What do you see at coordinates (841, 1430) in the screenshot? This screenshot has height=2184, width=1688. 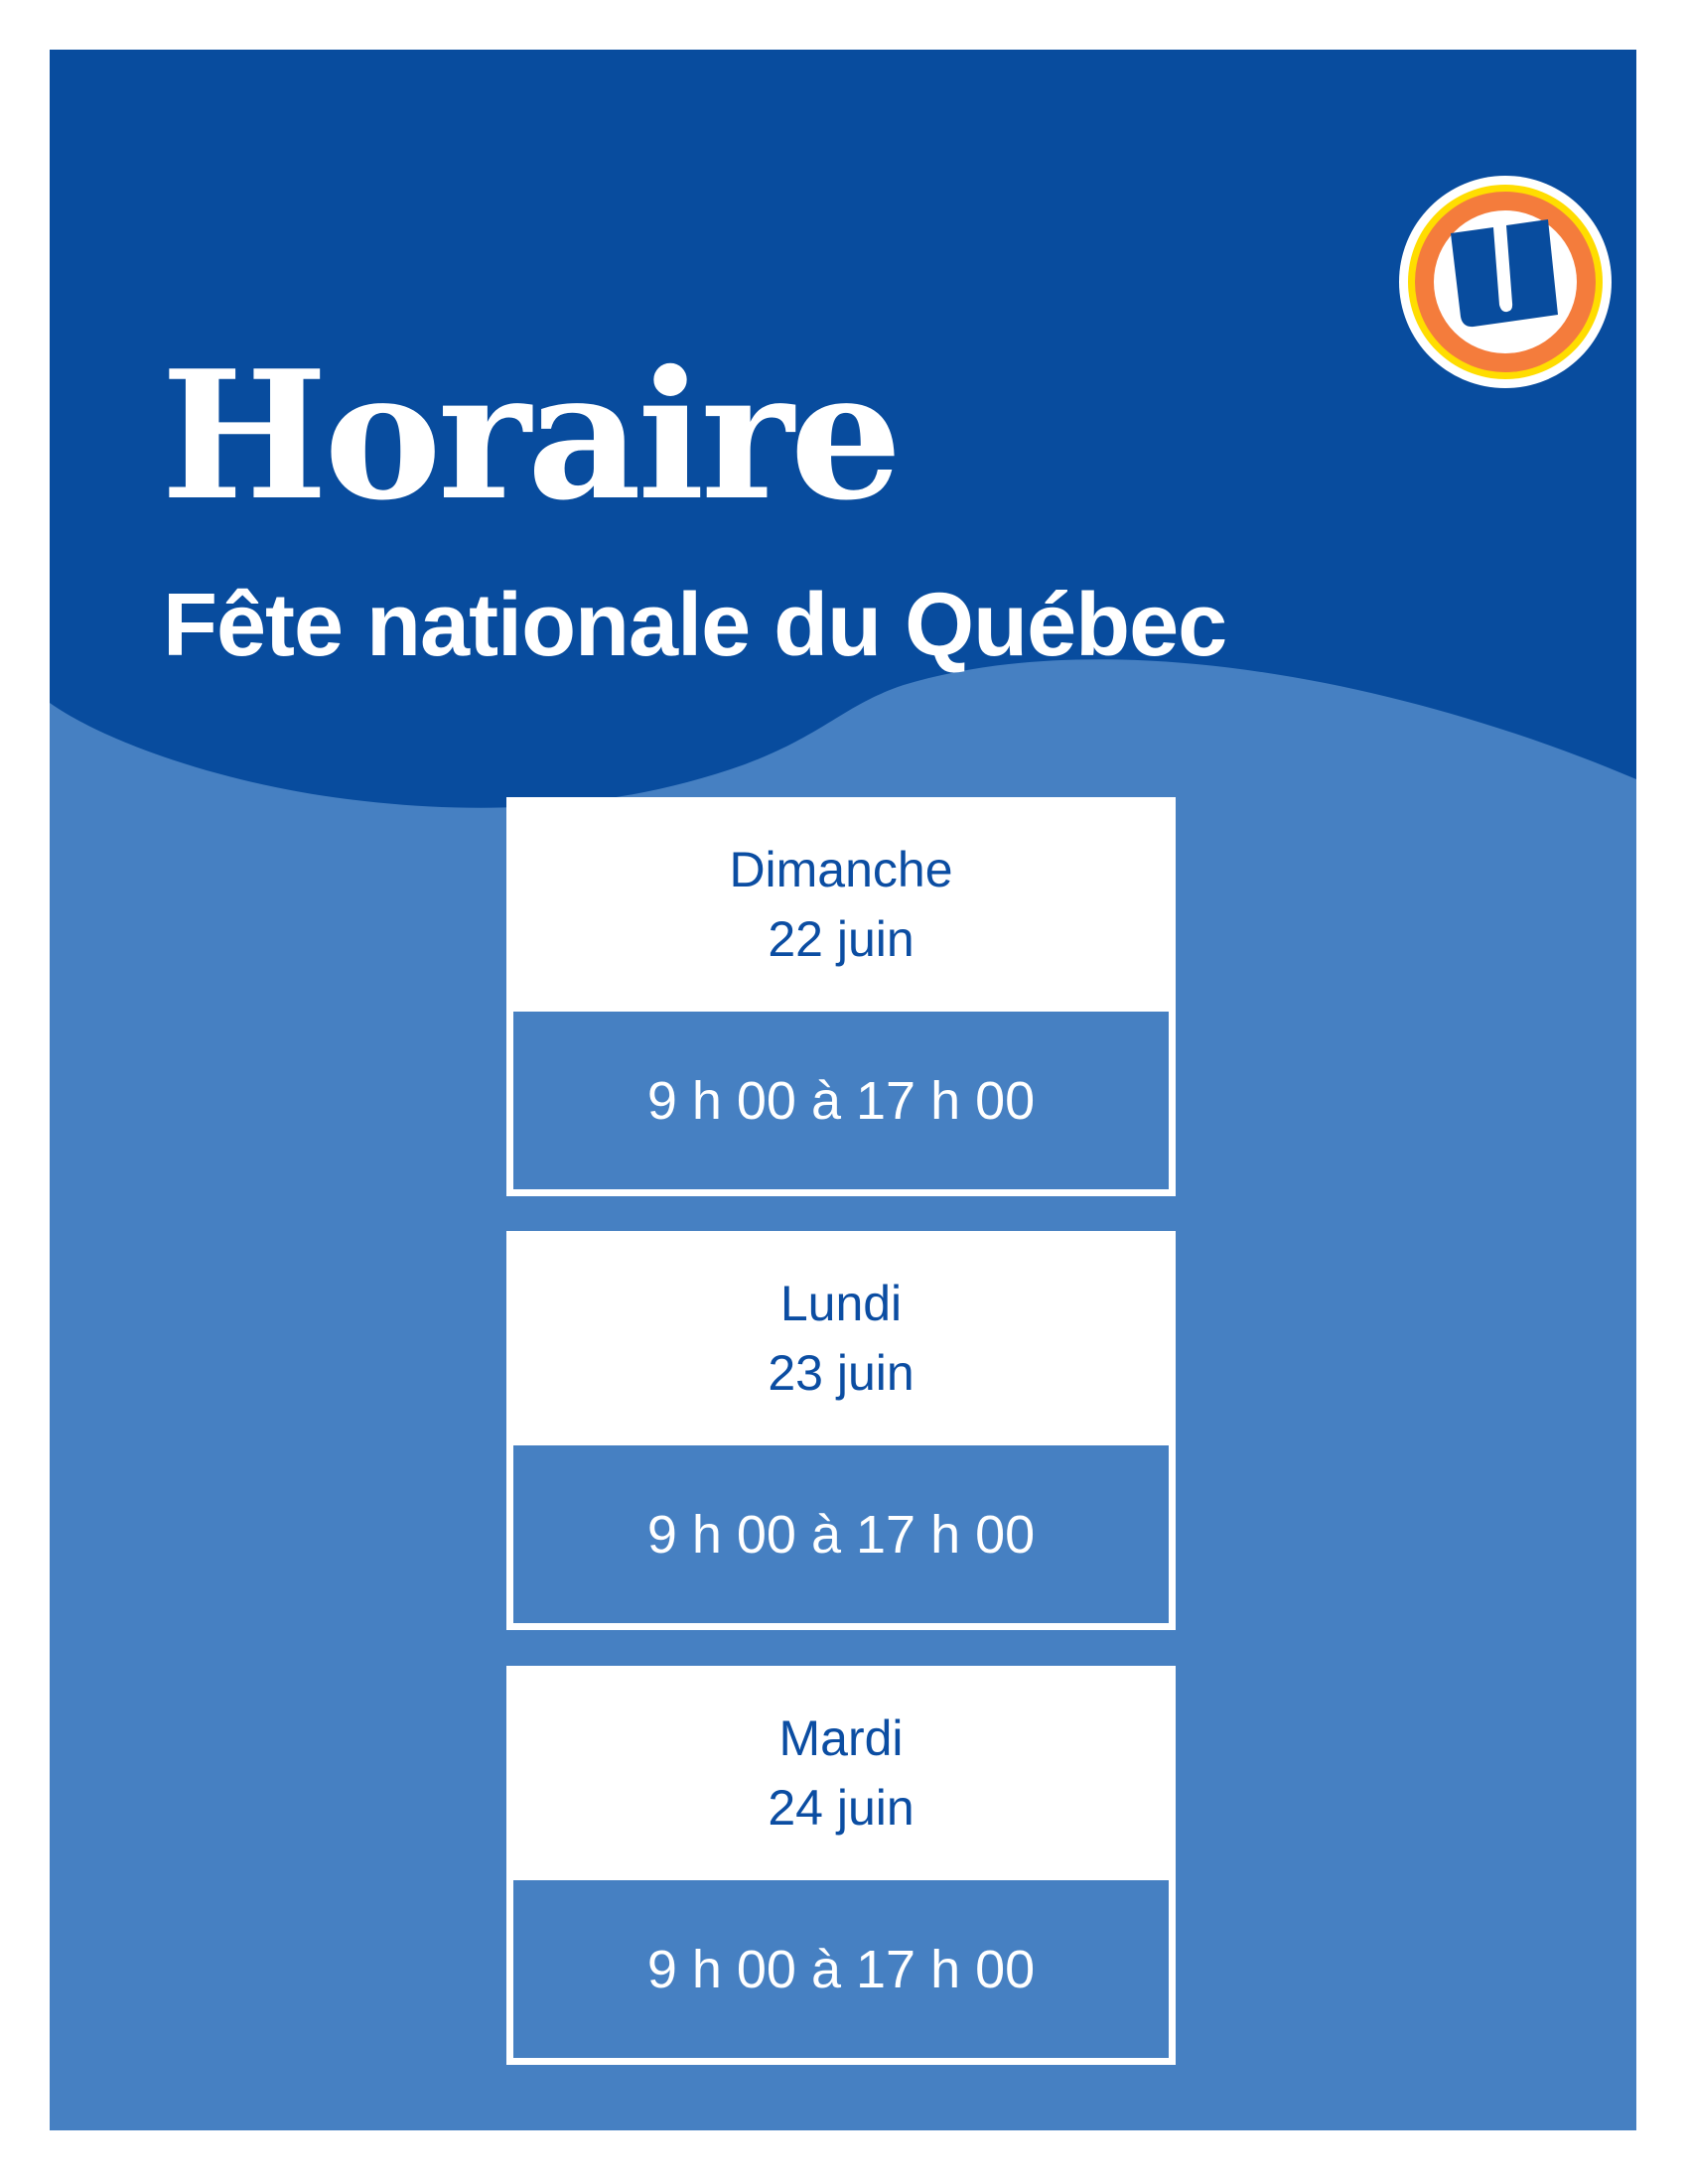 I see `schedule-card: Lundi 23 juin 9 h 00 à 17 h 00` at bounding box center [841, 1430].